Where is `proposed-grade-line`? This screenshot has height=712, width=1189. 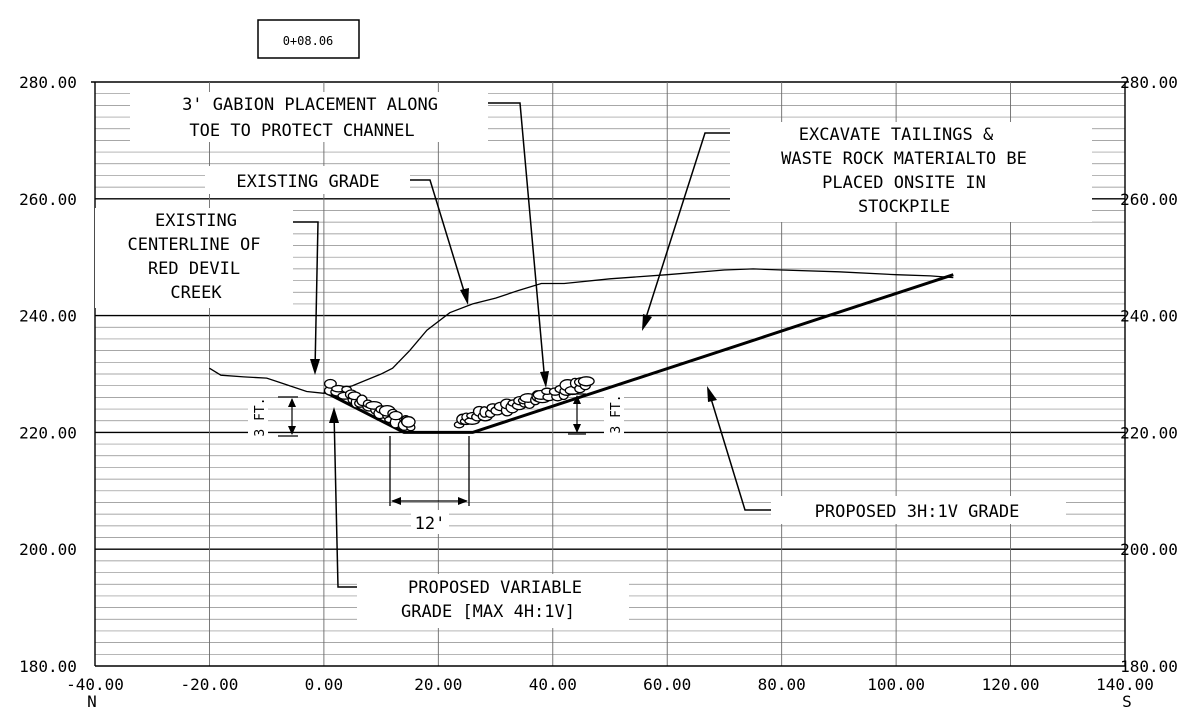
proposed-grade-line is located at coordinates (638, 353).